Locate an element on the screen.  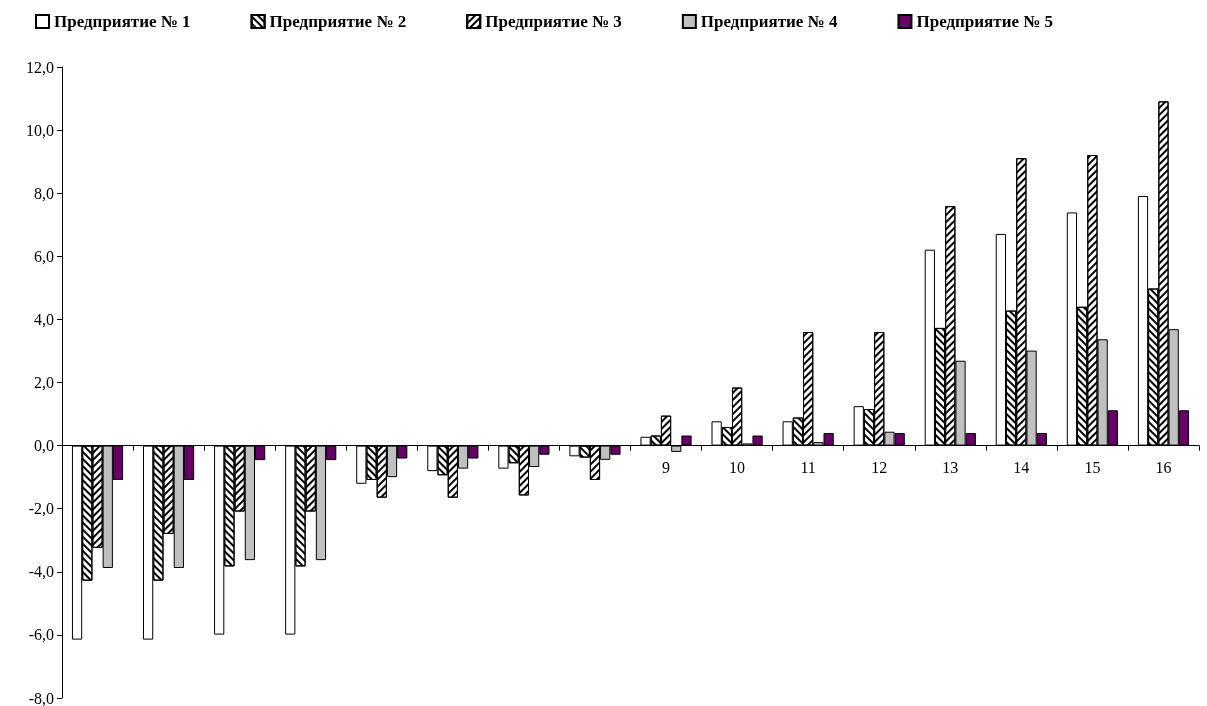
x-tick-label: 12 is located at coordinates (879, 468).